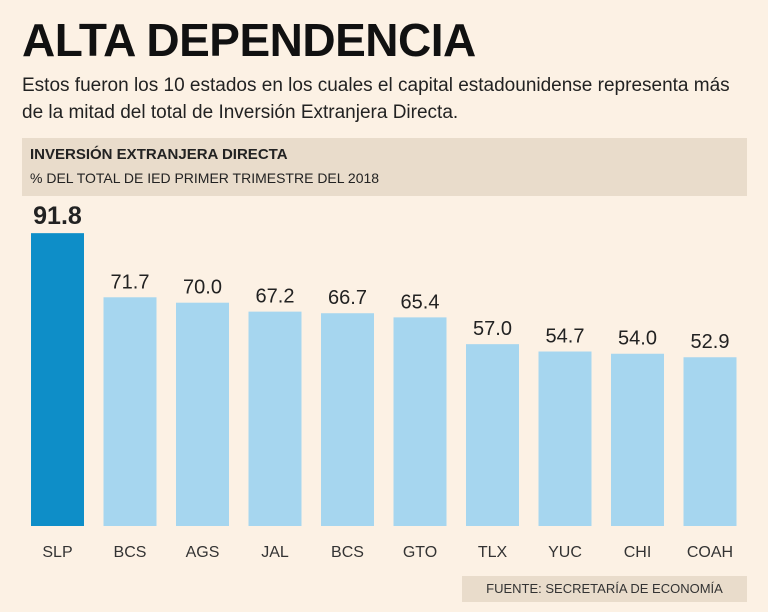 This screenshot has height=612, width=768. I want to click on value-label: 52.9, so click(710, 342).